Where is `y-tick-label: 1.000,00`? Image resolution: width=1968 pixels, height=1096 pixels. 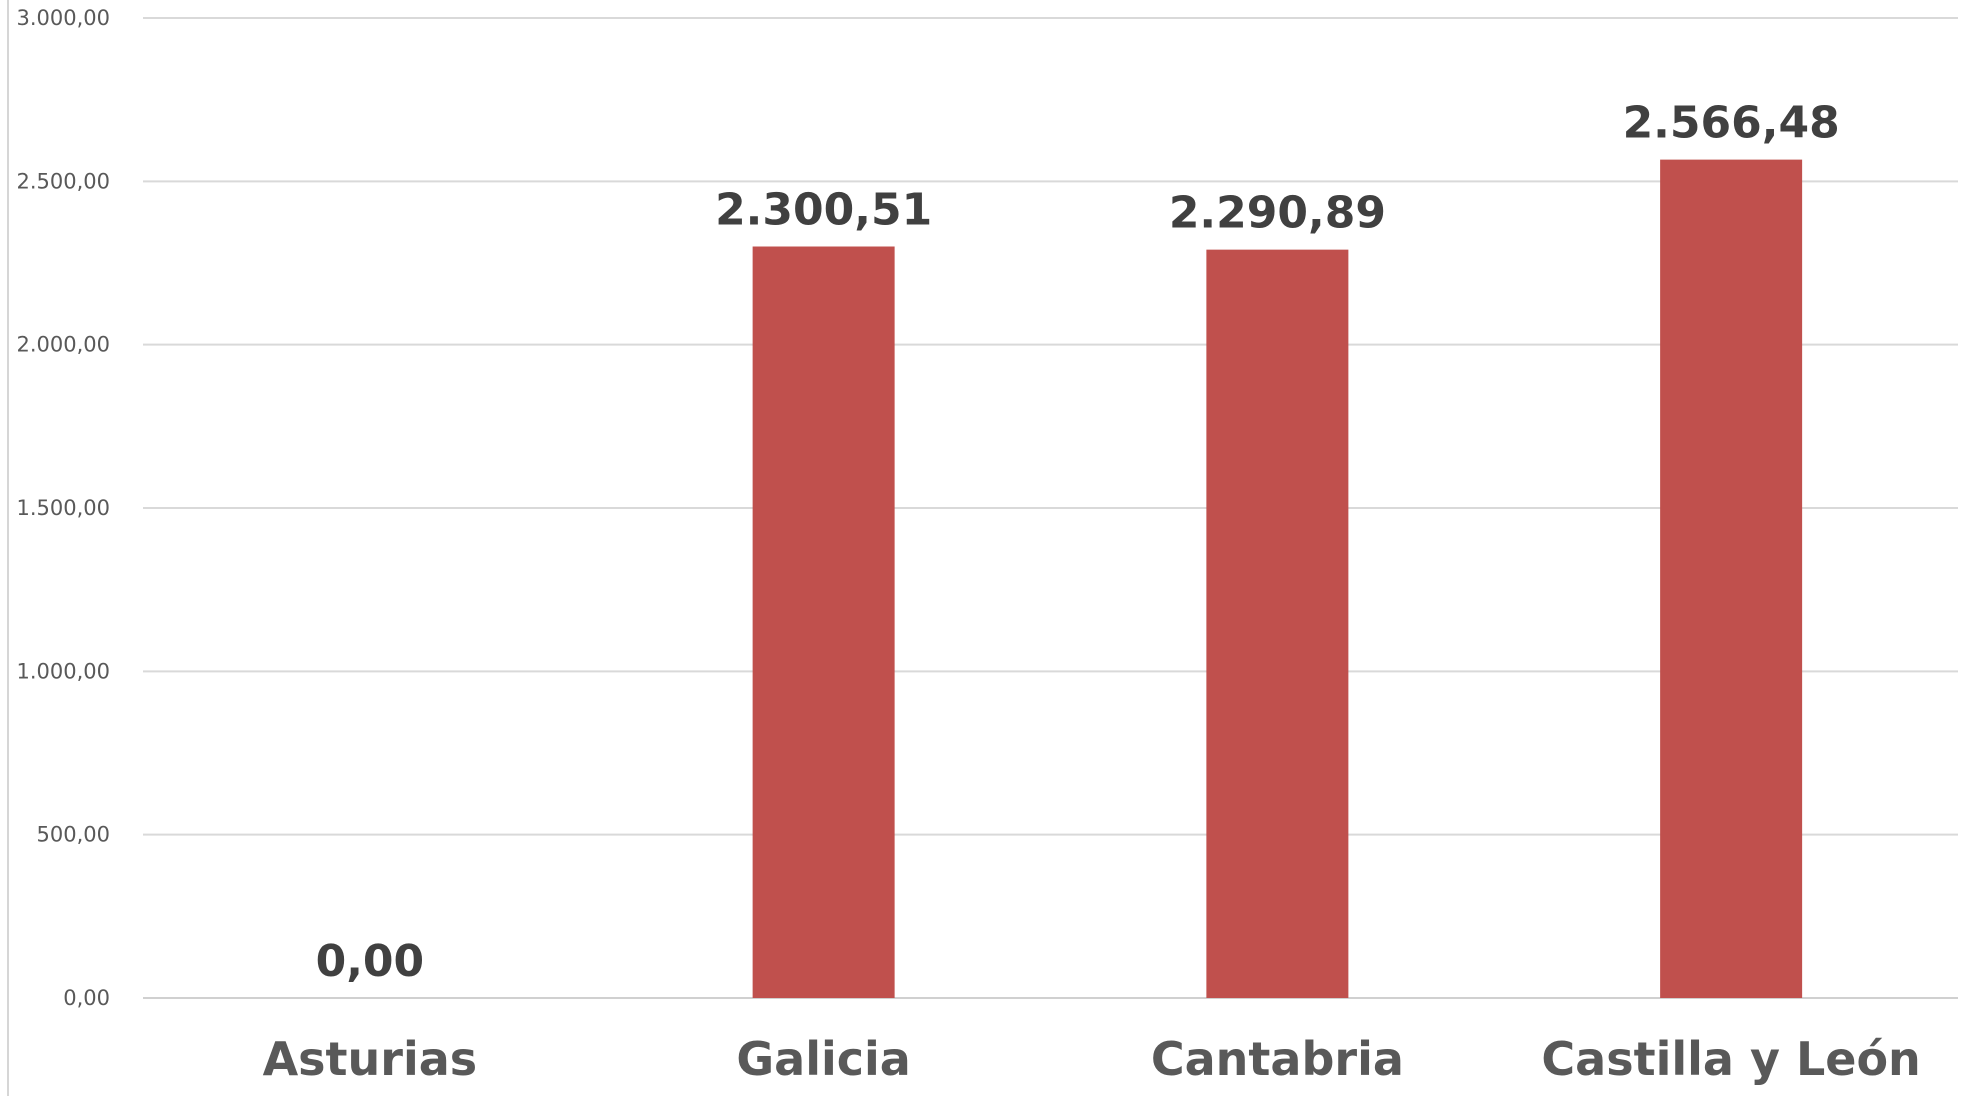
y-tick-label: 1.000,00 is located at coordinates (63, 671).